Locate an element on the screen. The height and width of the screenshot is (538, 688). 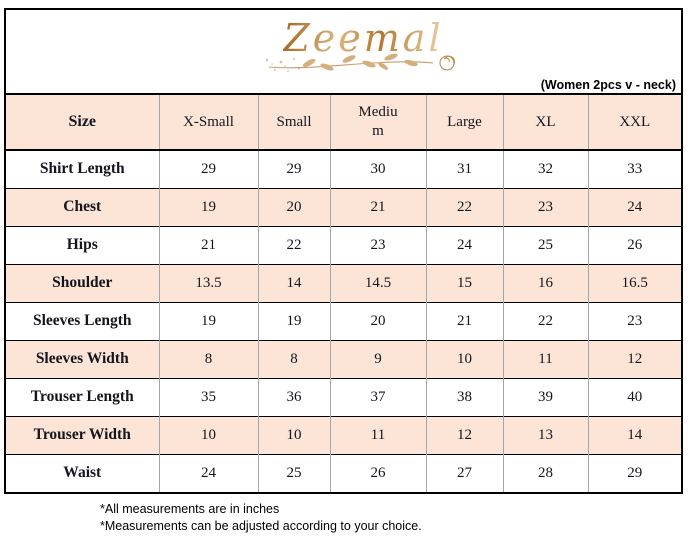
table-row: Hips 21 22 23 24 25 26 is located at coordinates (343, 244).